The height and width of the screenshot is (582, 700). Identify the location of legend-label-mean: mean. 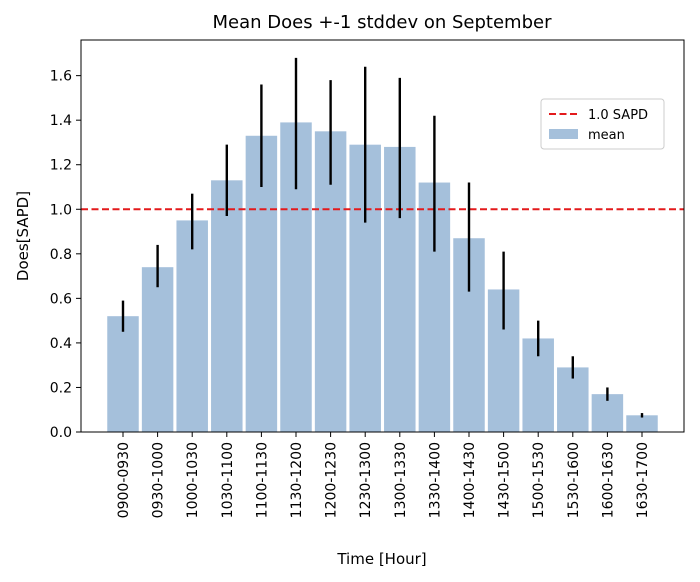
(606, 135).